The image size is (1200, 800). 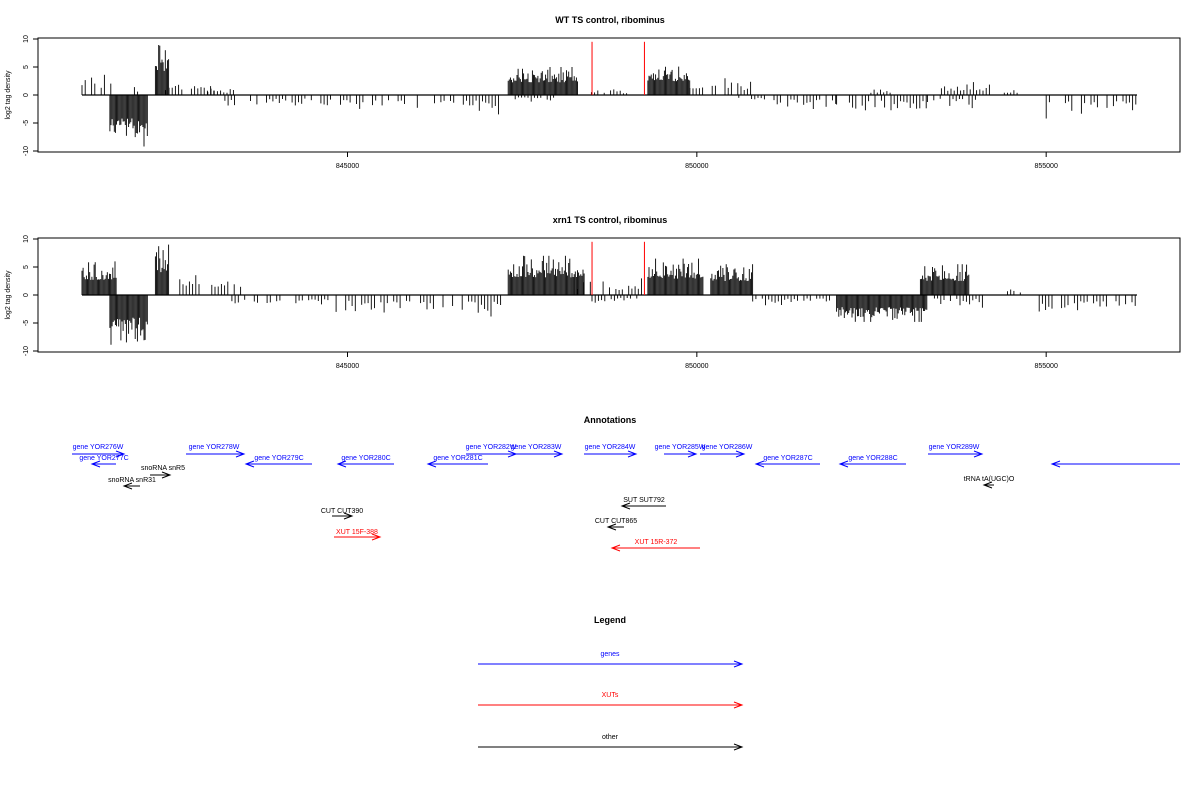 What do you see at coordinates (610, 620) in the screenshot?
I see `legend-title: Legend` at bounding box center [610, 620].